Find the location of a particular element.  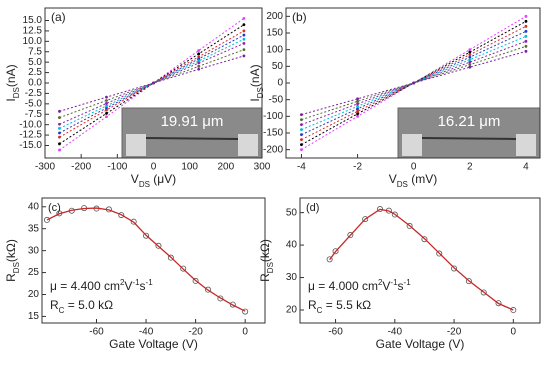

text-part: = 5.5 kΩ is located at coordinates (346, 305).